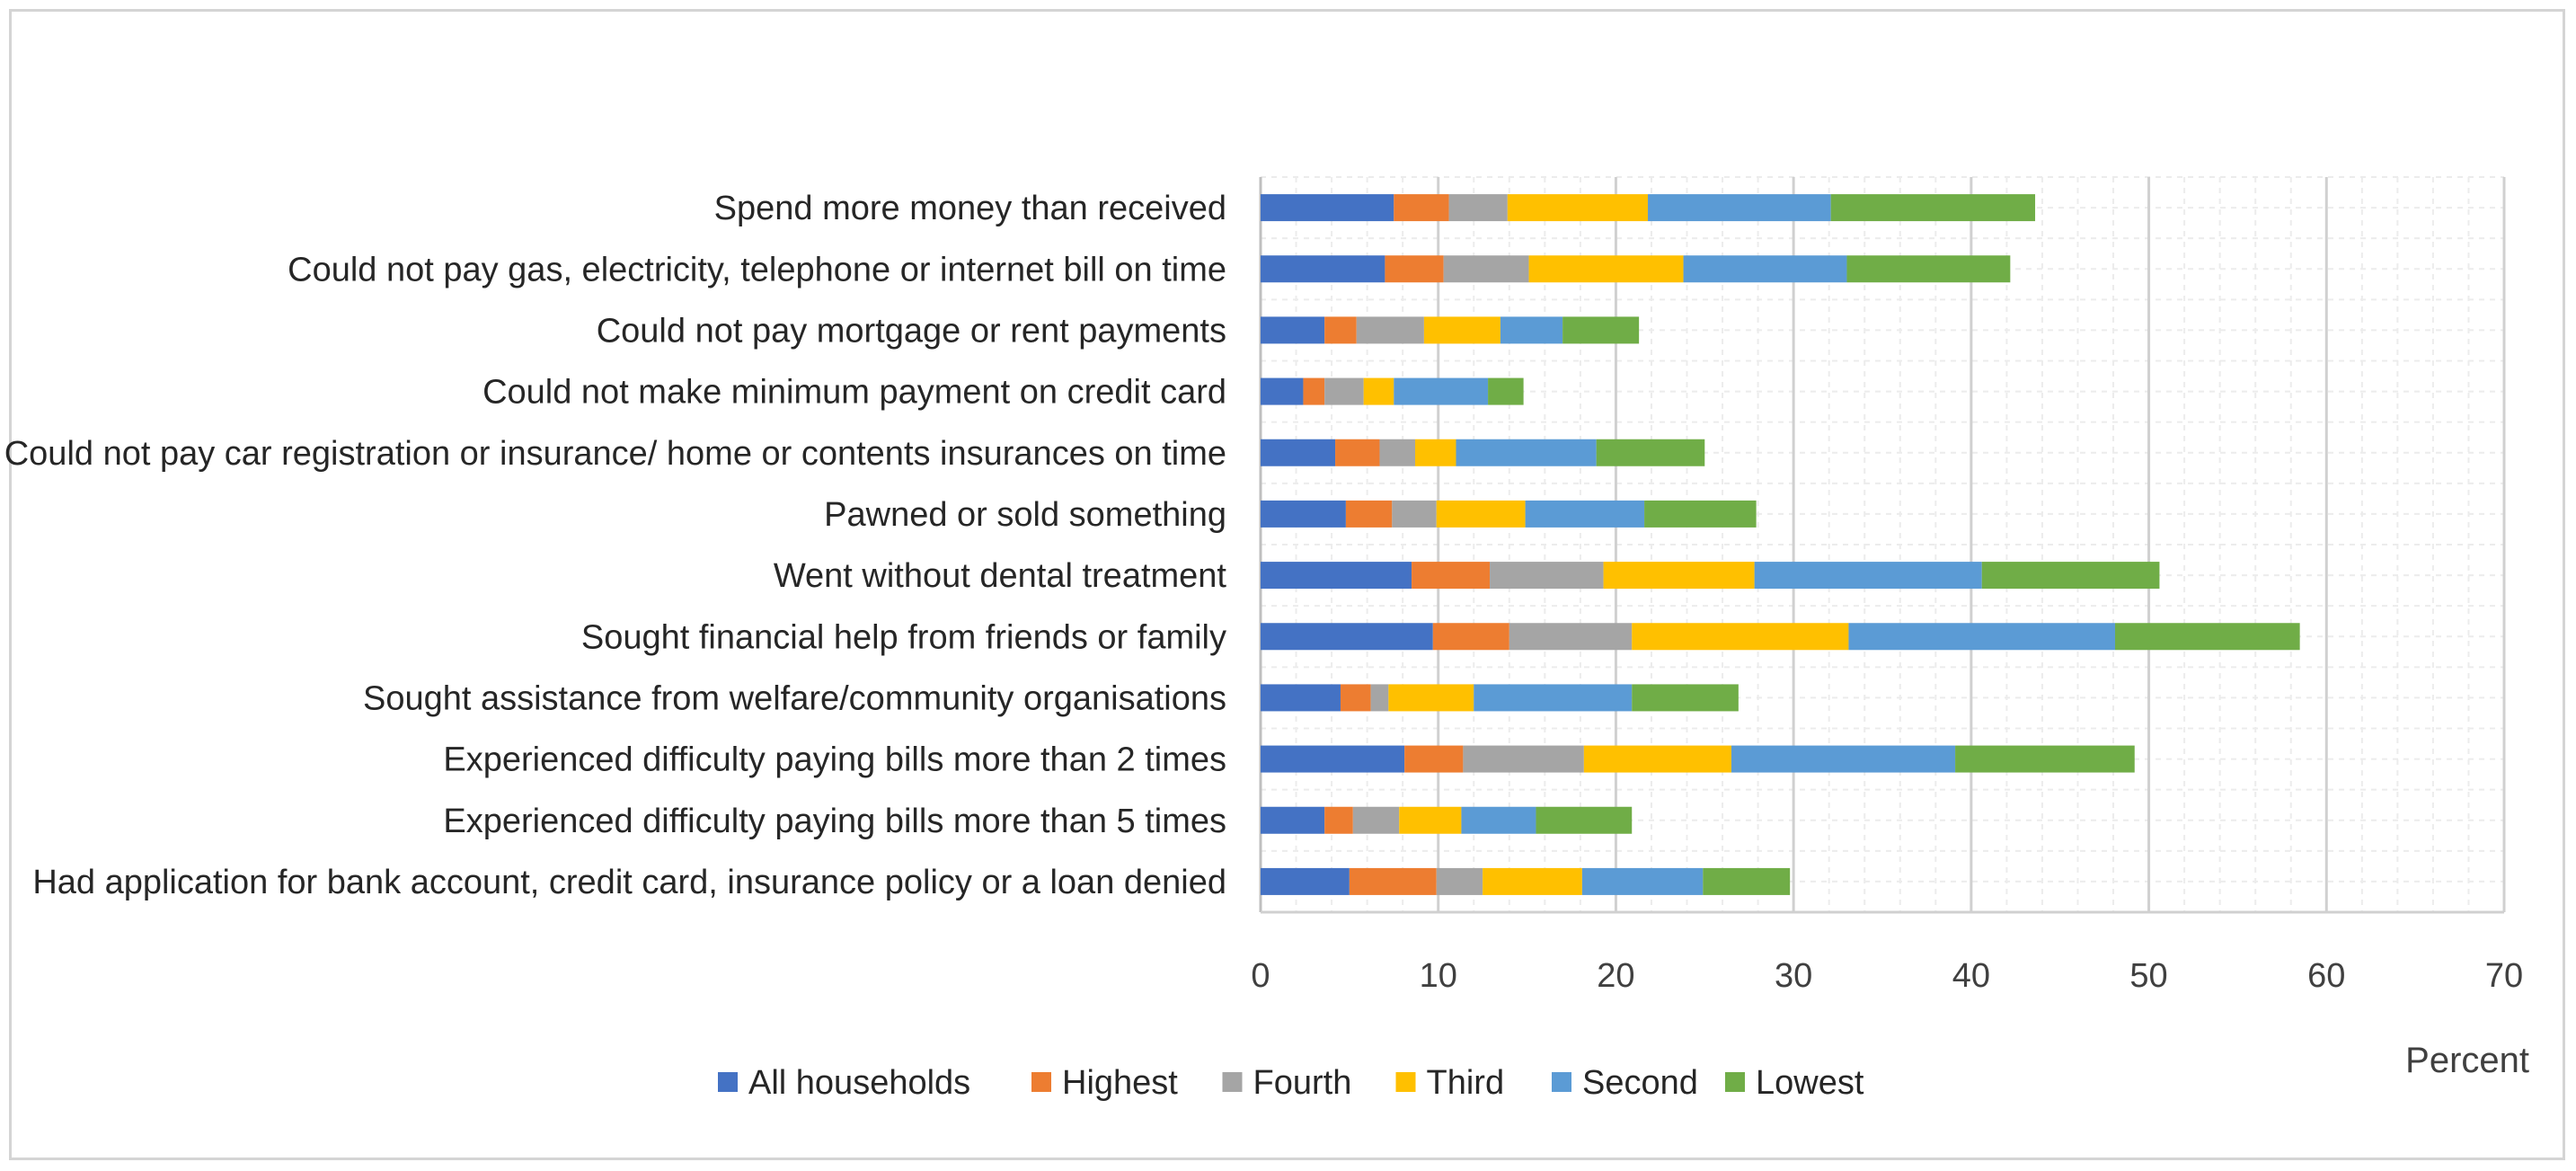 This screenshot has width=2576, height=1171. I want to click on x-tick-label: 40, so click(1971, 976).